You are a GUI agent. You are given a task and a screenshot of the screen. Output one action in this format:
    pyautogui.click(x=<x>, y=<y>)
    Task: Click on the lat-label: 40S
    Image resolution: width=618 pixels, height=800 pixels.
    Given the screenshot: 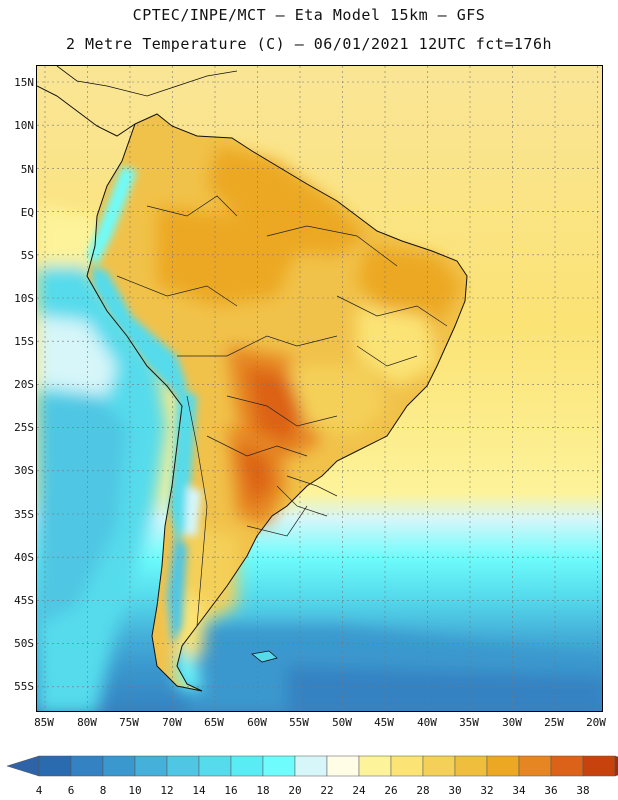 What is the action you would take?
    pyautogui.click(x=24, y=557)
    